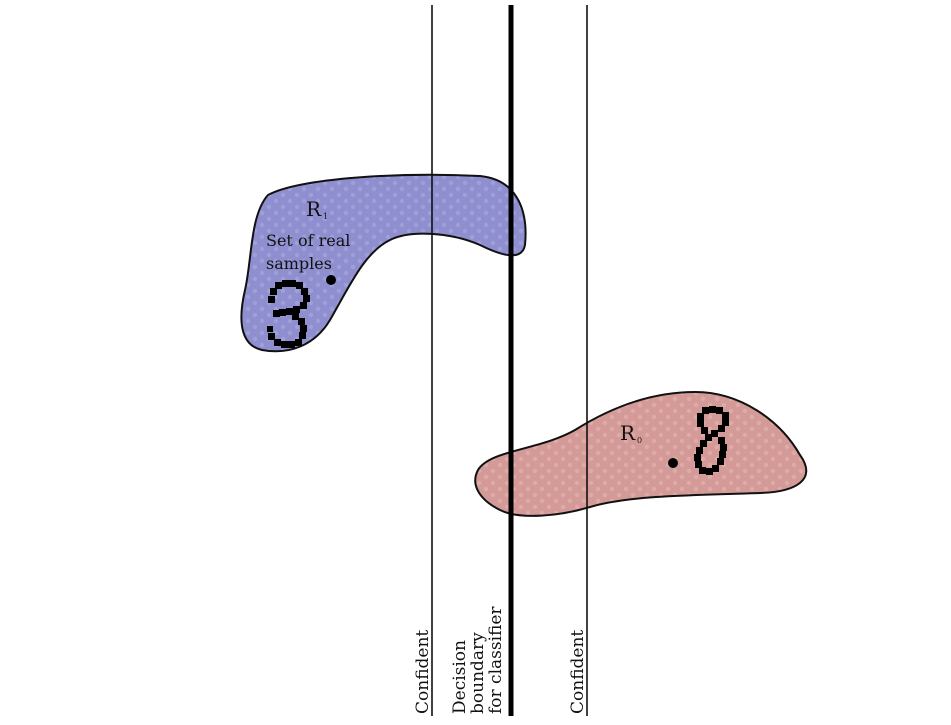 This screenshot has height=725, width=951. What do you see at coordinates (423, 672) in the screenshot?
I see `left-confident-label: Confident` at bounding box center [423, 672].